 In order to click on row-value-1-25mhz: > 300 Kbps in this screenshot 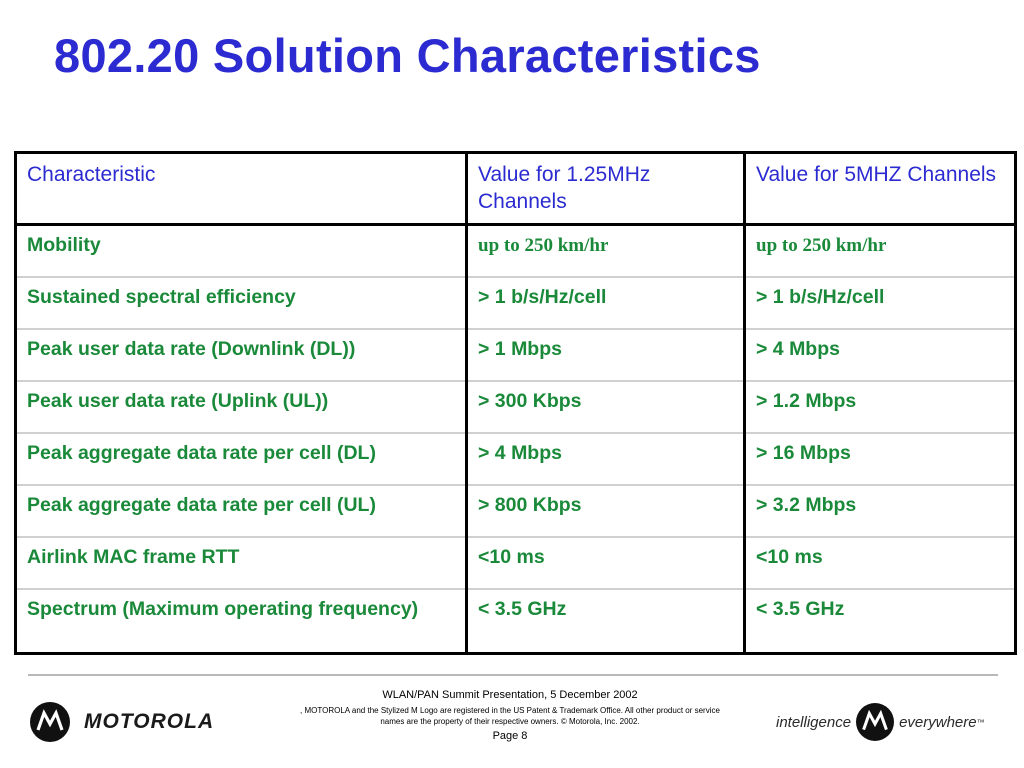, I will do `click(606, 407)`.